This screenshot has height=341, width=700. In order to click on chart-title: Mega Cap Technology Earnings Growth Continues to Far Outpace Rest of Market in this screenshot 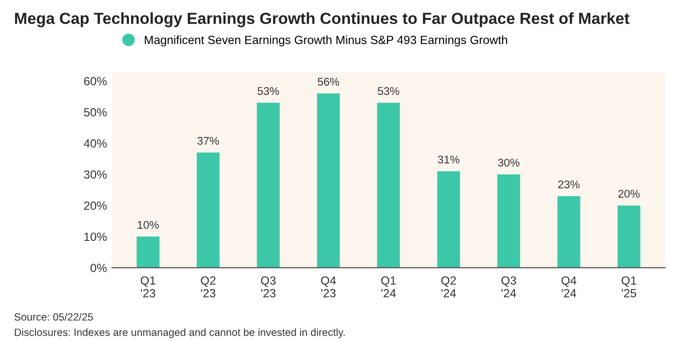, I will do `click(322, 20)`.